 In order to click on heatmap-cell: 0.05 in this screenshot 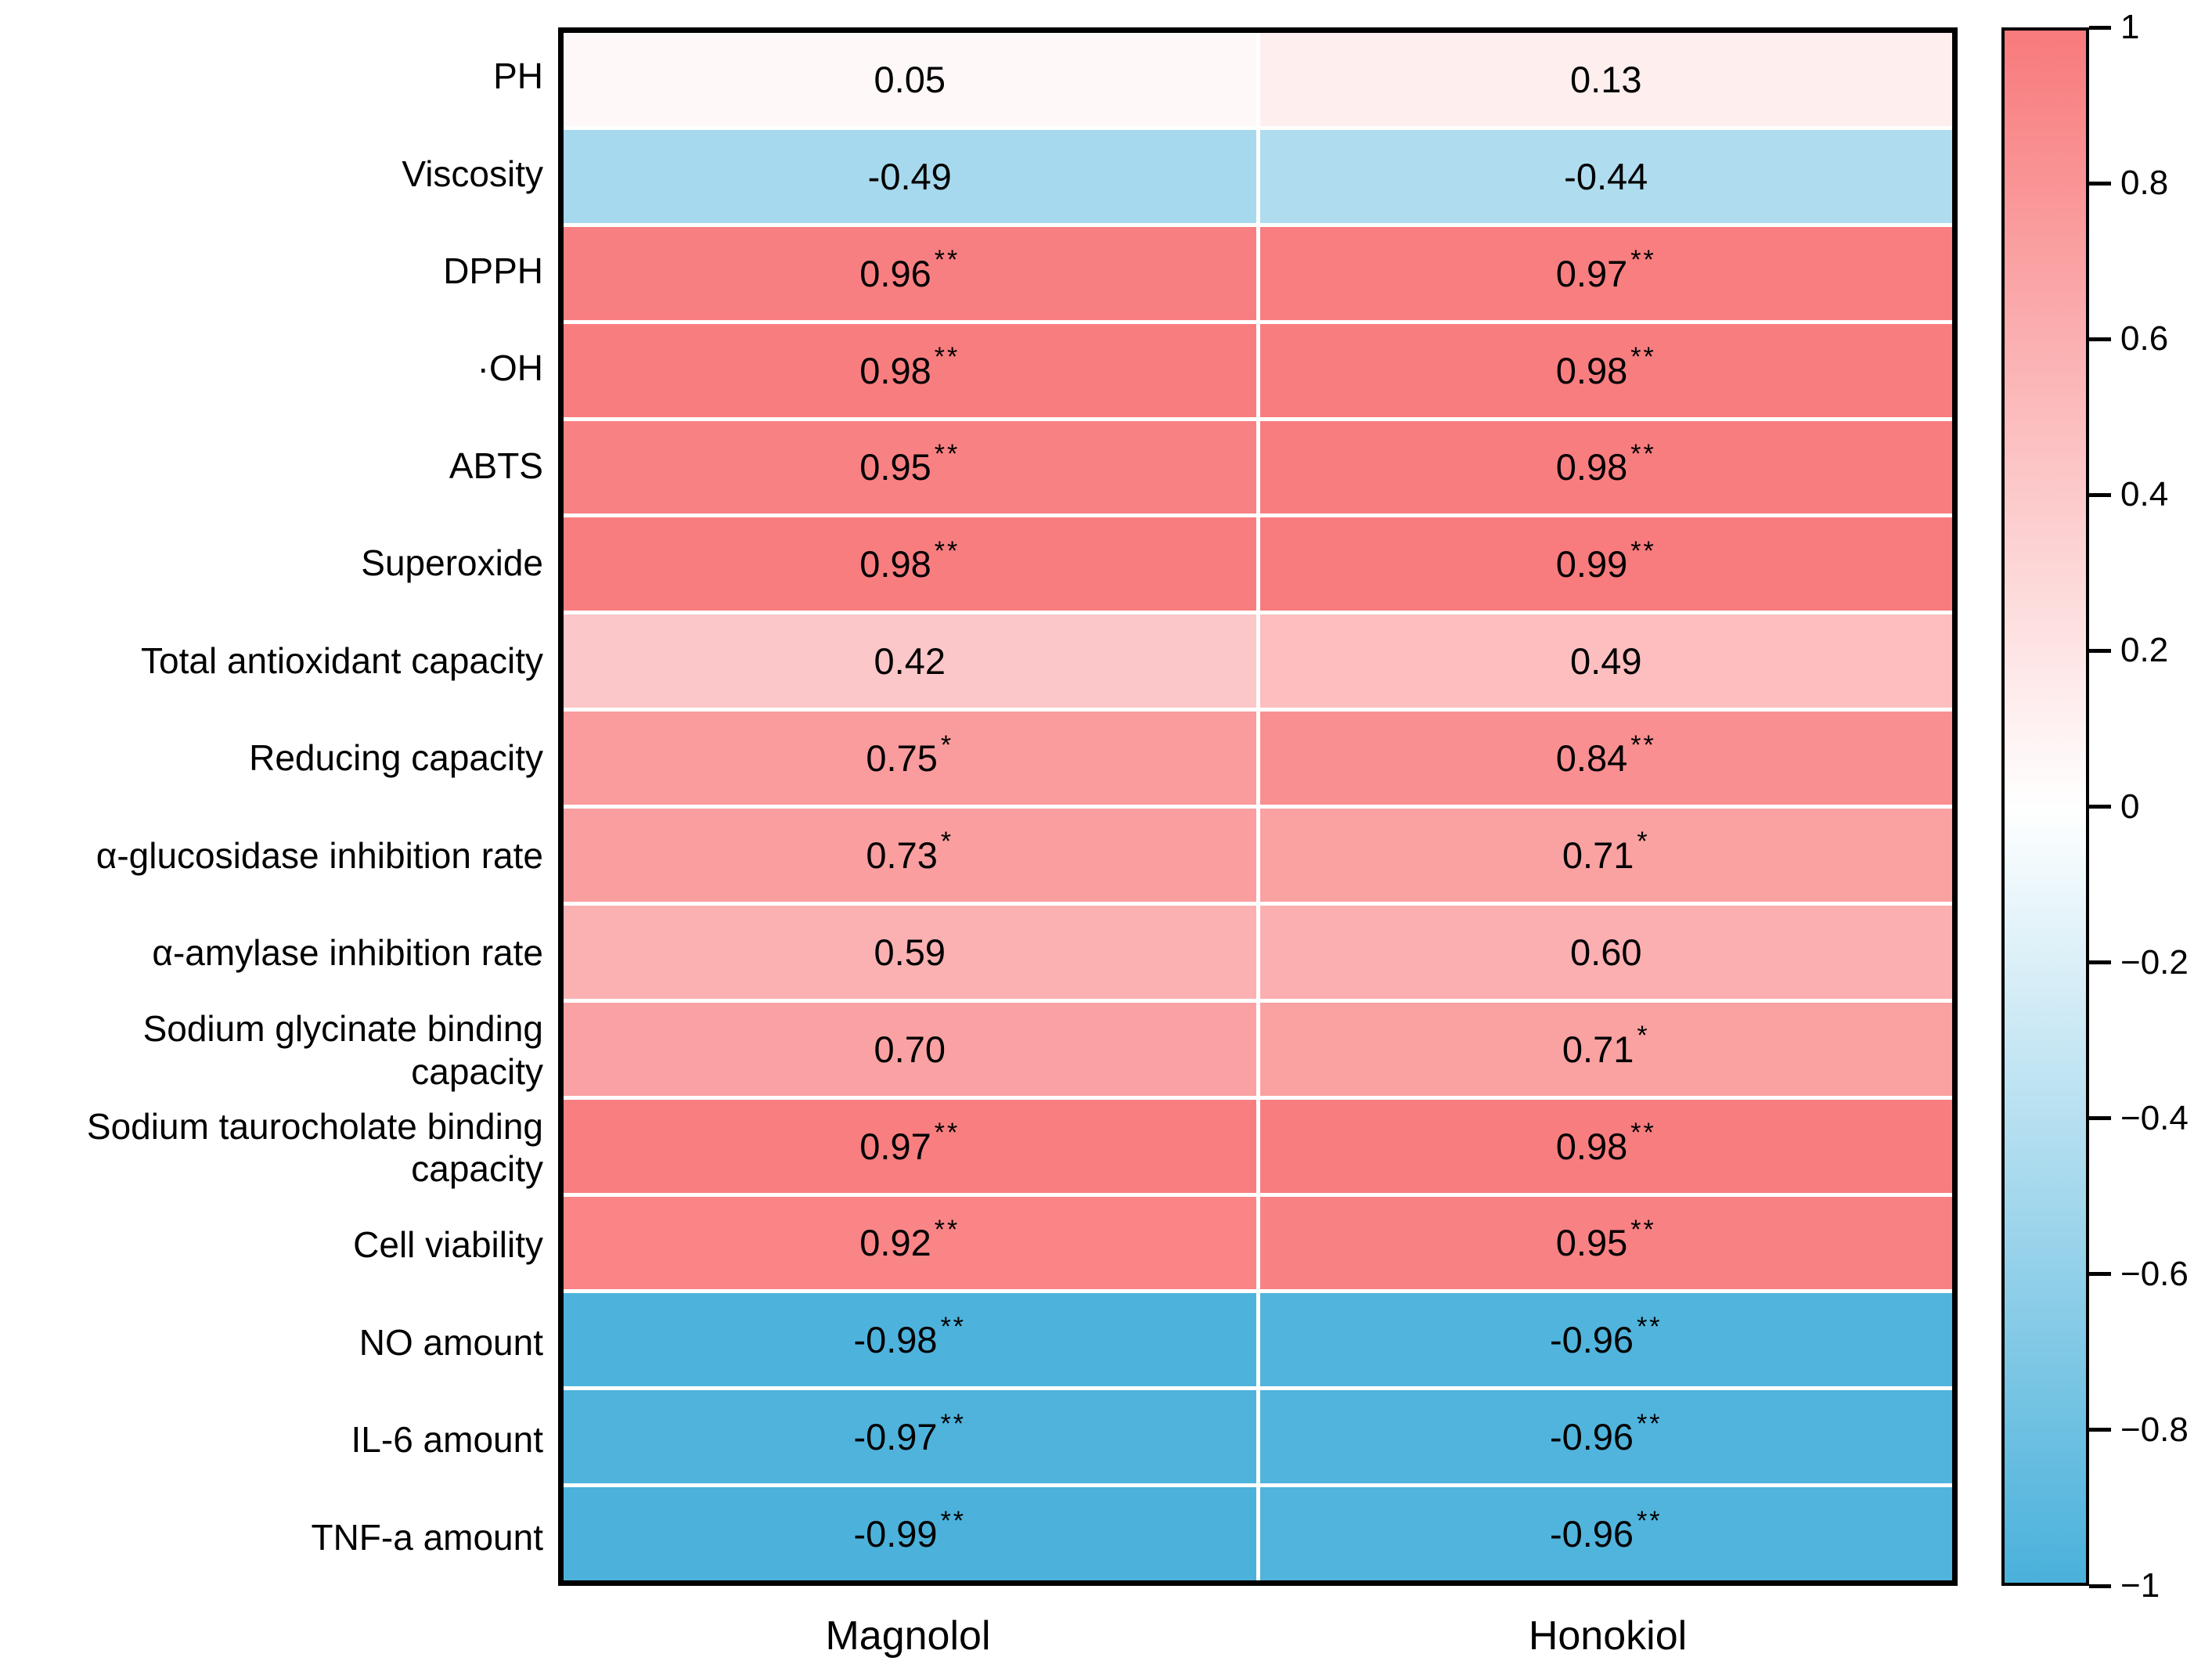, I will do `click(910, 79)`.